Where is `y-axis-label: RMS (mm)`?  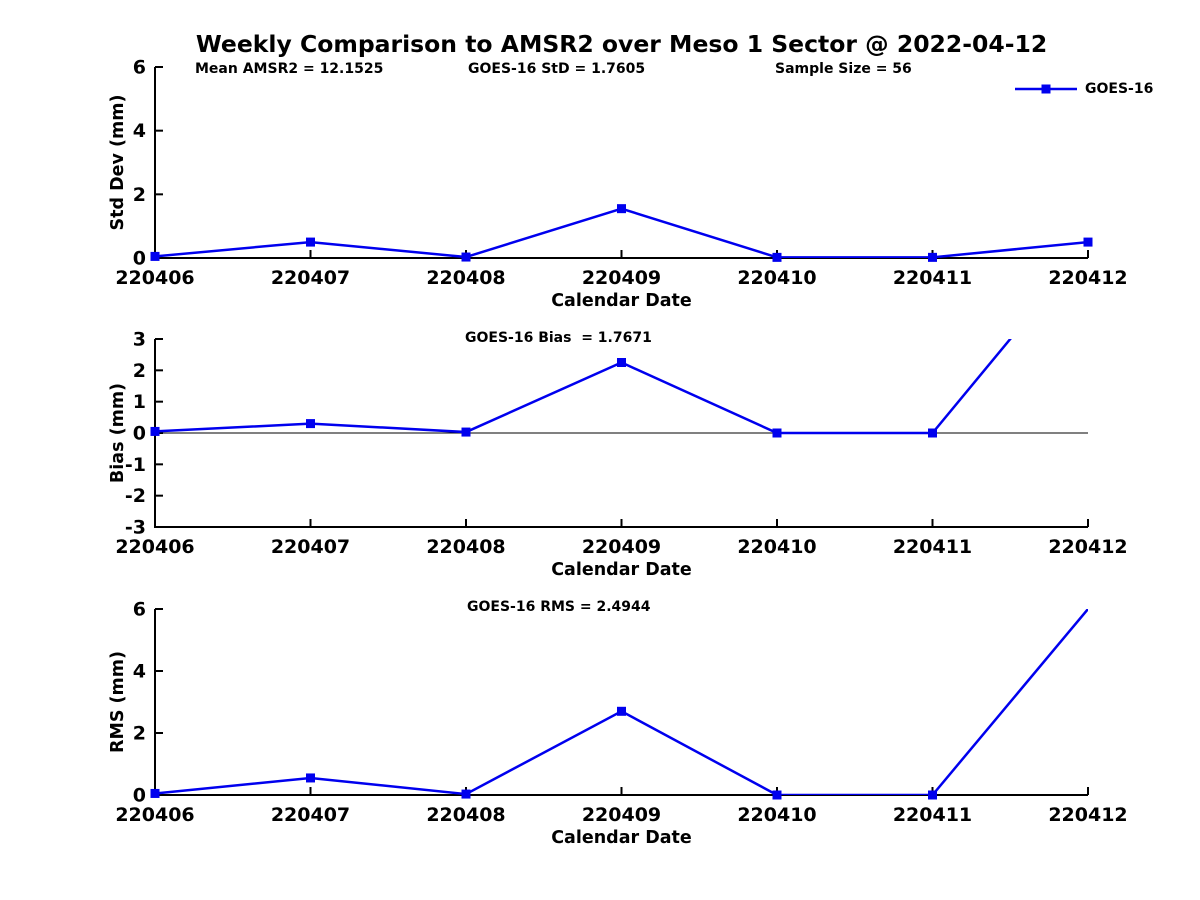 y-axis-label: RMS (mm) is located at coordinates (118, 702).